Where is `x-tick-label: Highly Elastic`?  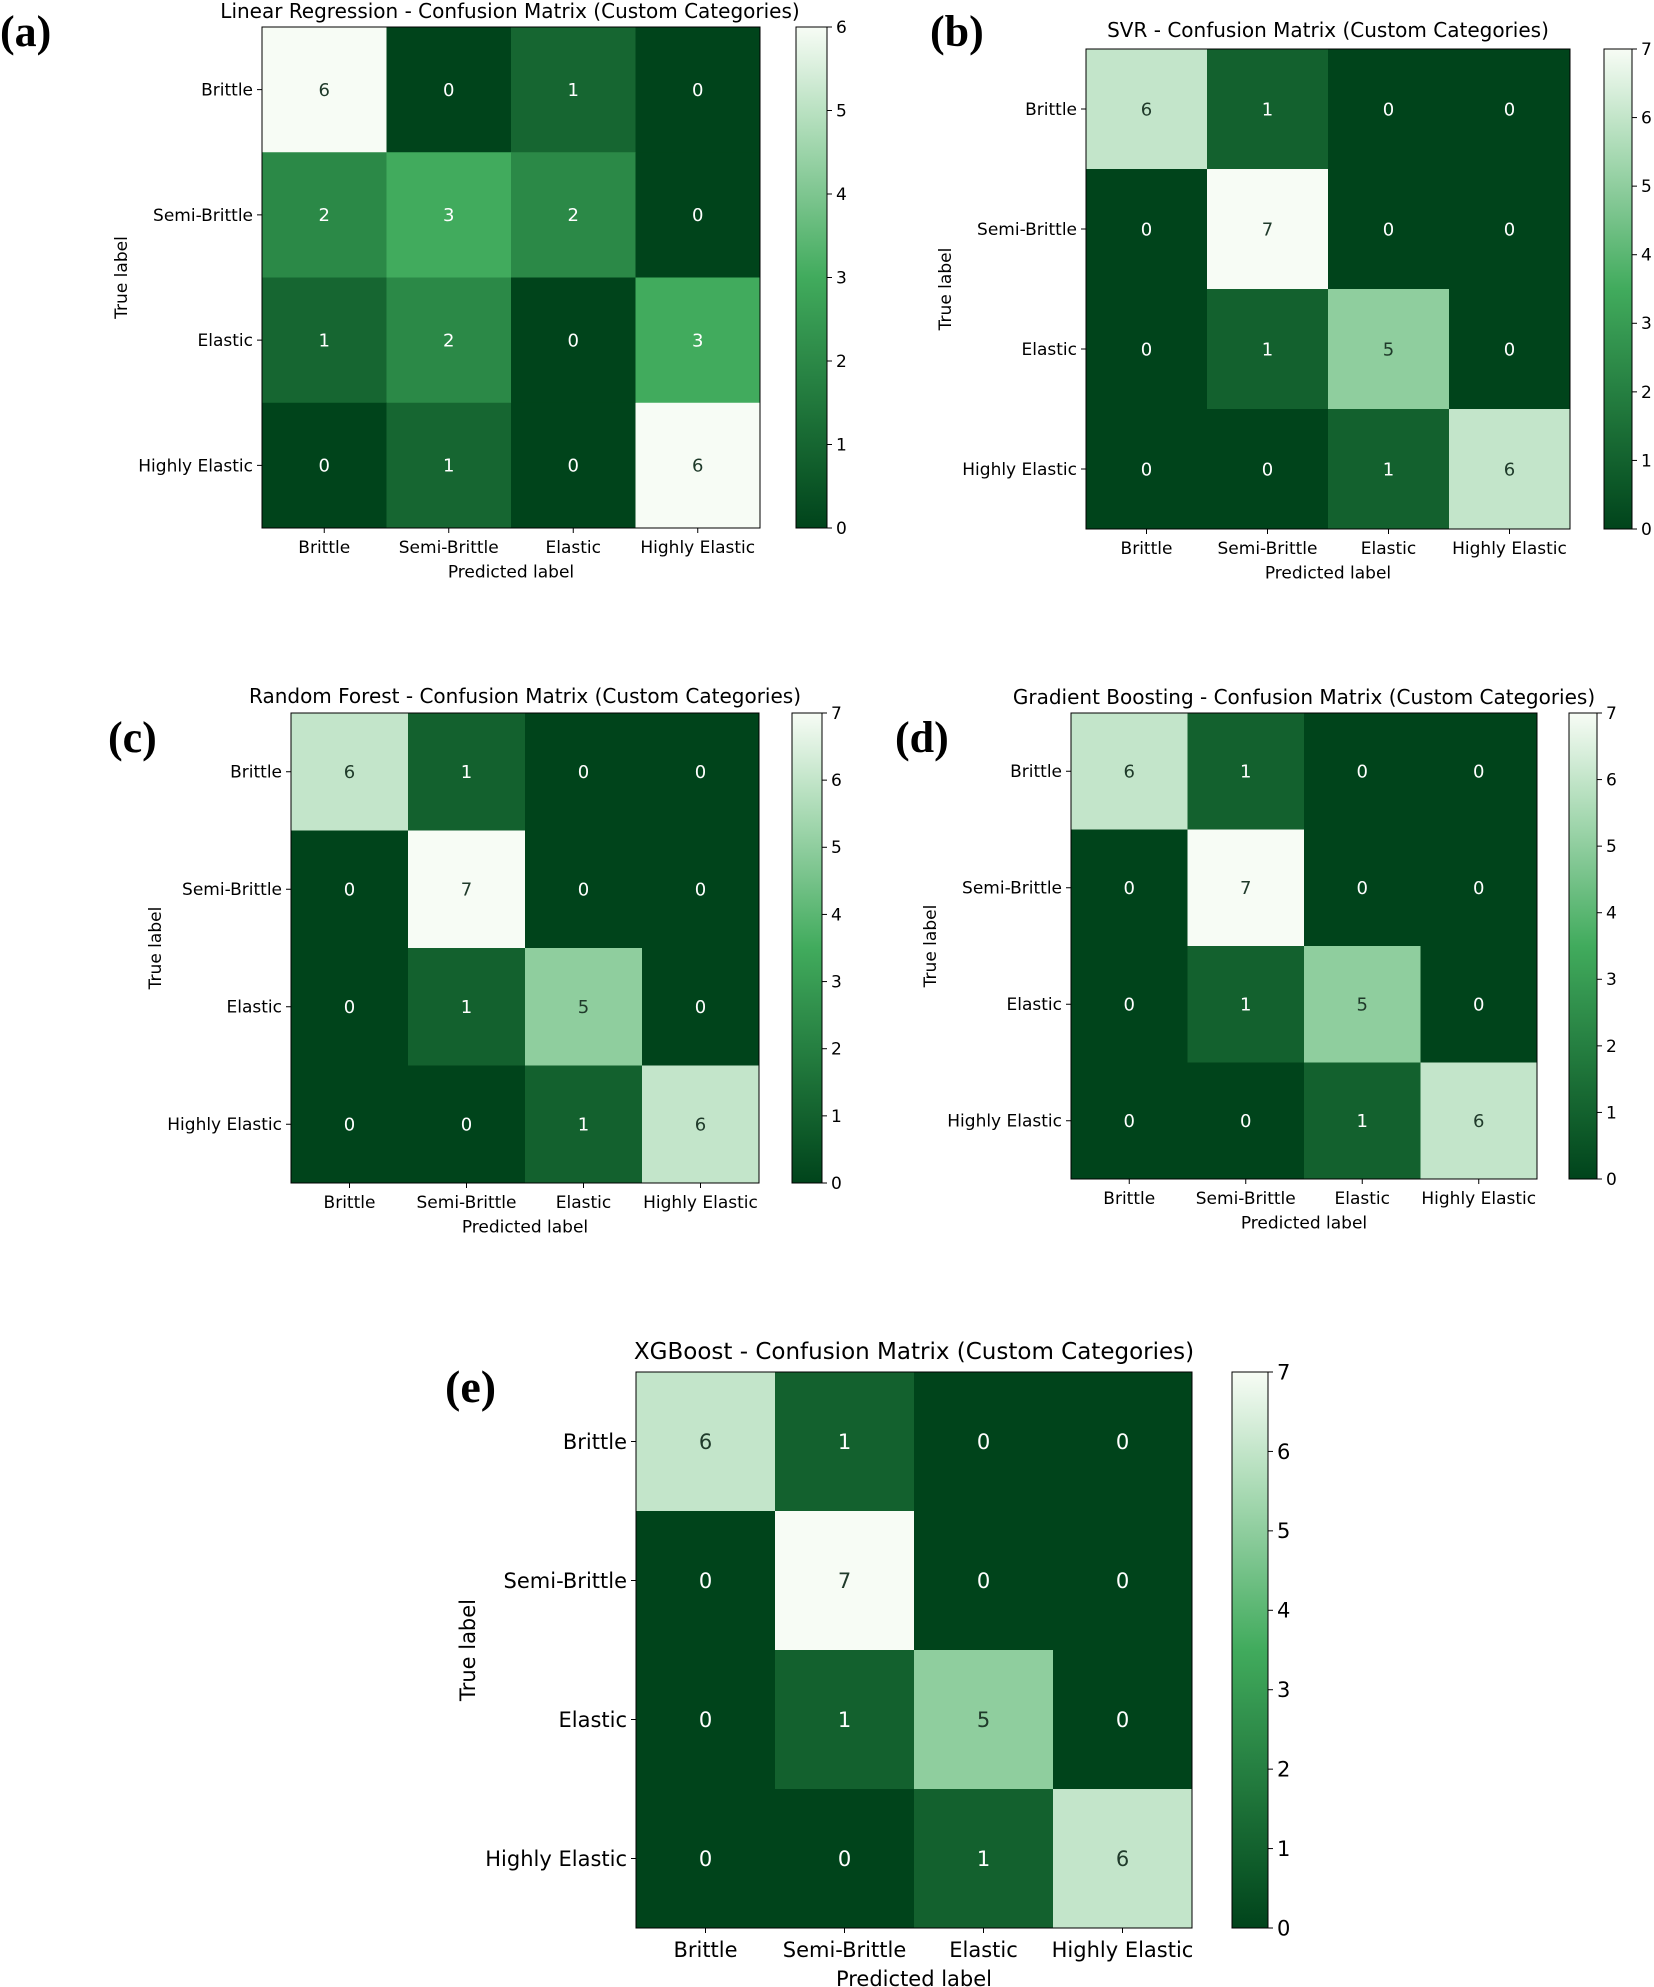 x-tick-label: Highly Elastic is located at coordinates (697, 548).